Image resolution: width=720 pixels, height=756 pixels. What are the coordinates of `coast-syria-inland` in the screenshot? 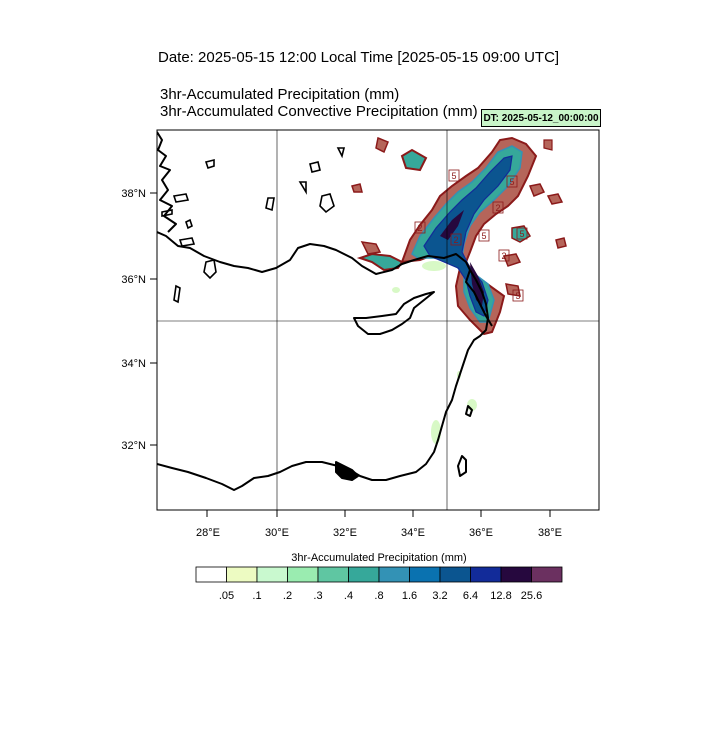 It's located at (479, 298).